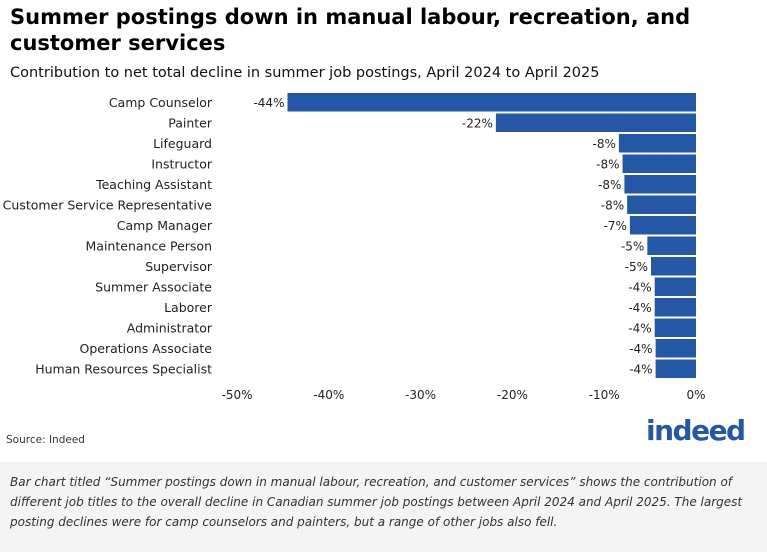  What do you see at coordinates (149, 245) in the screenshot?
I see `category-label: Maintenance Person` at bounding box center [149, 245].